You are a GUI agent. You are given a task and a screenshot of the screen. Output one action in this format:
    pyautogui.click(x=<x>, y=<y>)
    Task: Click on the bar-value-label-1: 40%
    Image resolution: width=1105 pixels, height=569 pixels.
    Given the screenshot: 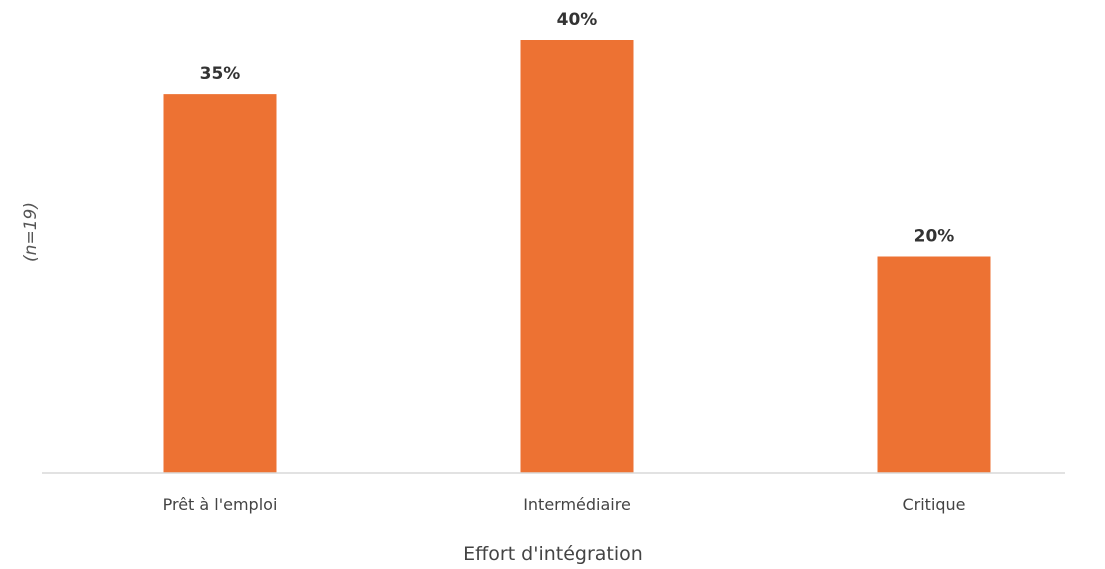 What is the action you would take?
    pyautogui.click(x=577, y=20)
    